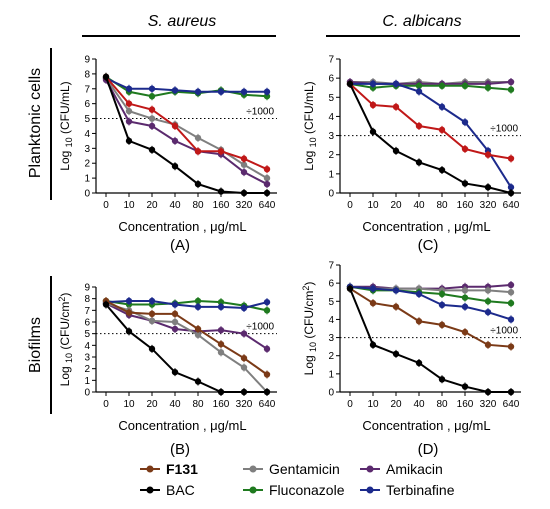  What do you see at coordinates (244, 404) in the screenshot?
I see `x-tick-label: 320` at bounding box center [244, 404].